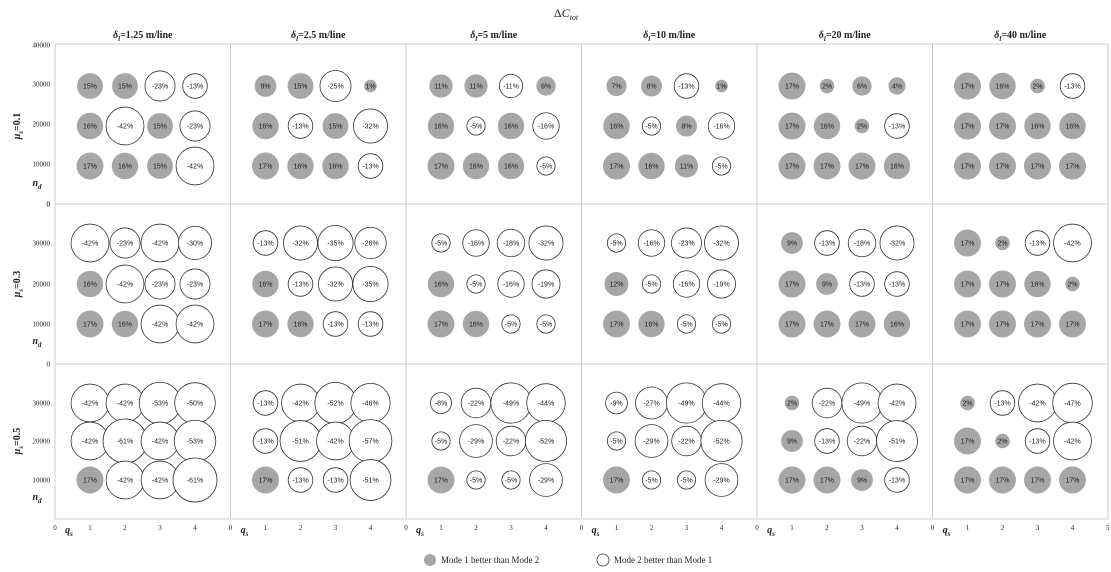  I want to click on column-title: δl=2.5 m/line, so click(318, 36).